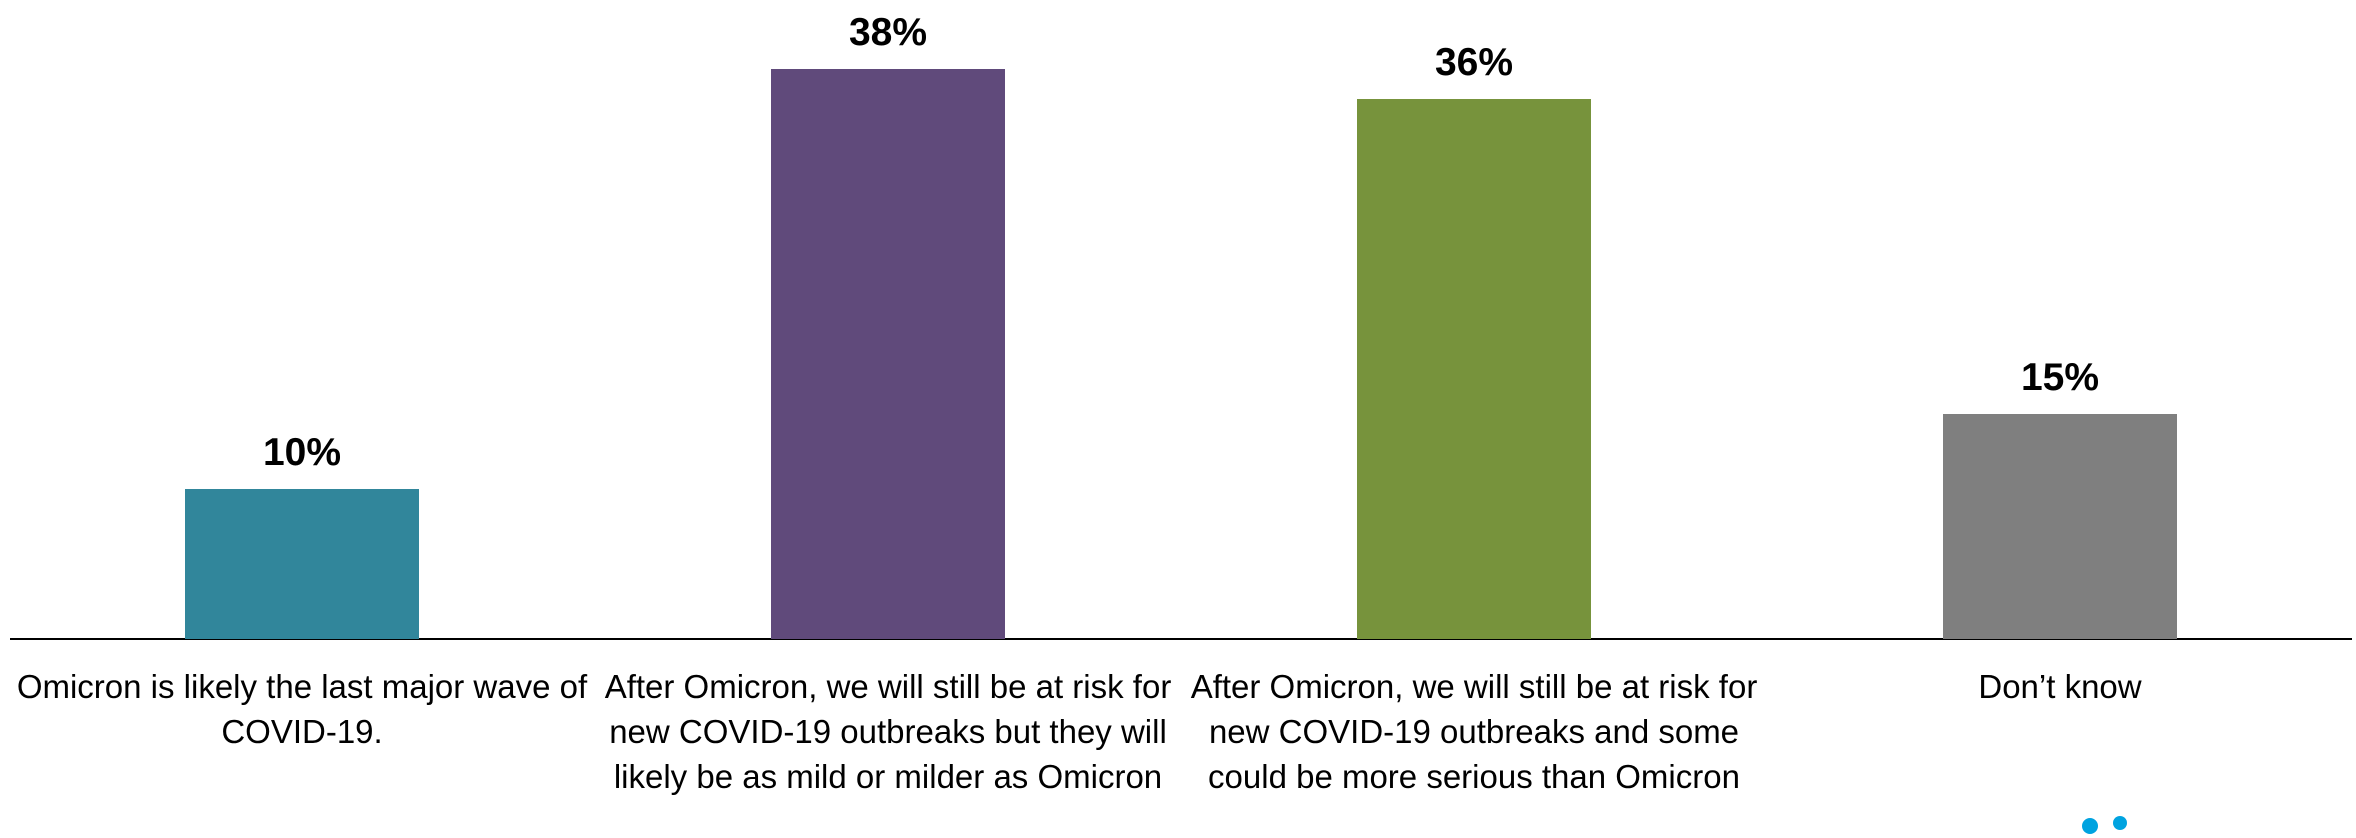 Image resolution: width=2356 pixels, height=838 pixels. I want to click on x-tick-label: Don’t know, so click(2060, 686).